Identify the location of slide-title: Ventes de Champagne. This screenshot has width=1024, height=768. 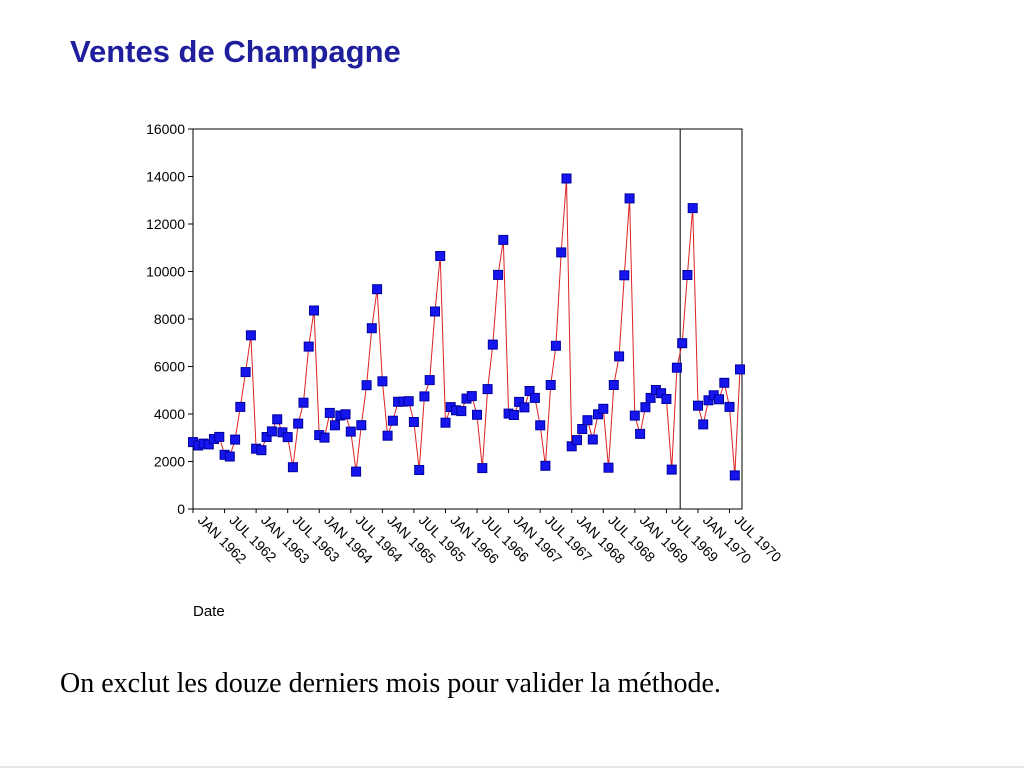
(235, 51).